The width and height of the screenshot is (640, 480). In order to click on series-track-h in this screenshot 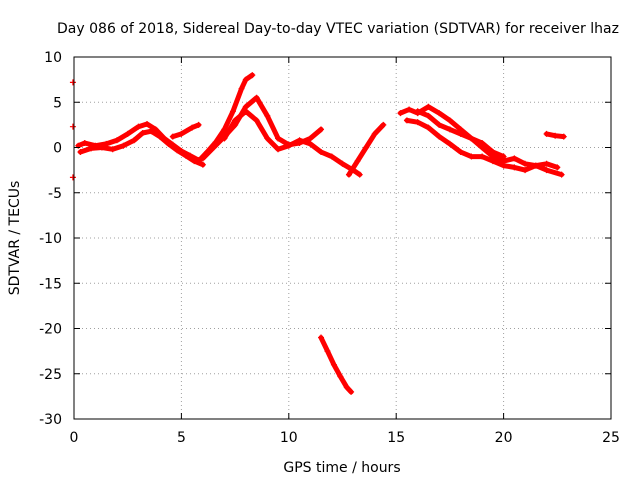, I will do `click(366, 149)`.